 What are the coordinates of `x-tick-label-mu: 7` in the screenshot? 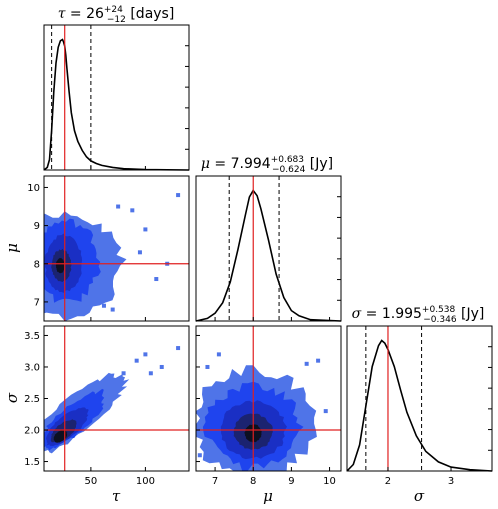 It's located at (215, 481).